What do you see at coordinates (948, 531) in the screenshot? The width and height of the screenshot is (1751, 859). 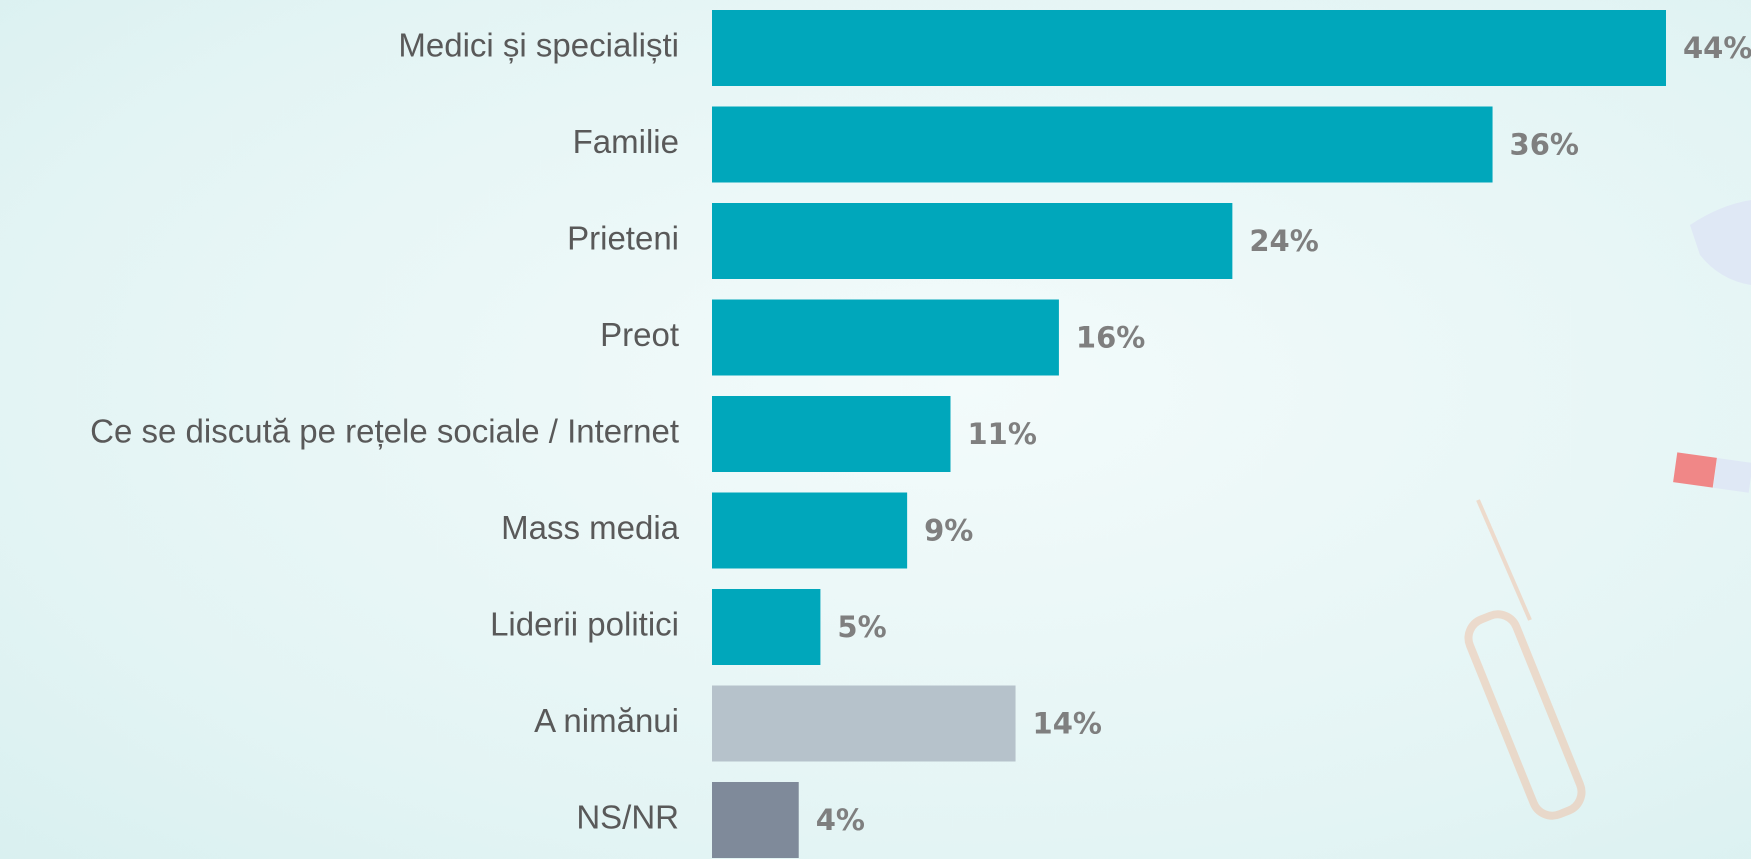 I see `value-label: 9%` at bounding box center [948, 531].